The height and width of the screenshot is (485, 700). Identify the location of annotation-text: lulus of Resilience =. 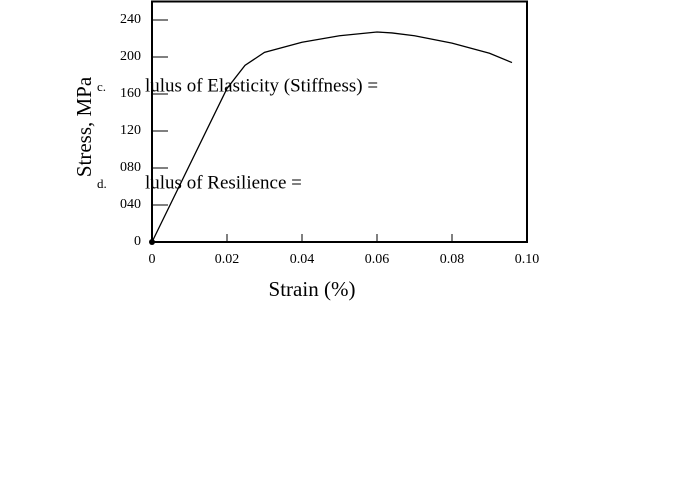
(223, 182).